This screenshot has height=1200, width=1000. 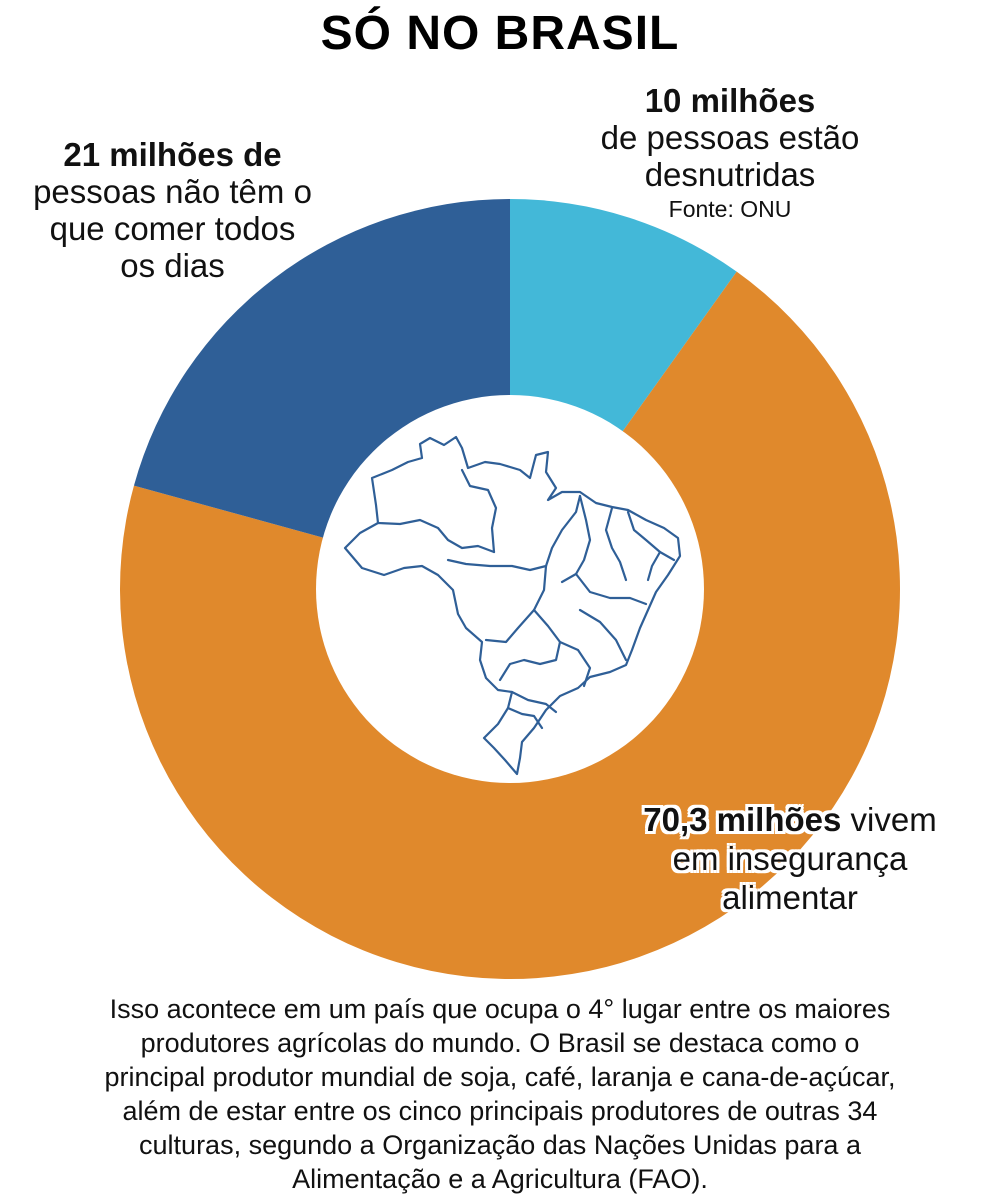 I want to click on slice-label-text: os dias, so click(x=172, y=265).